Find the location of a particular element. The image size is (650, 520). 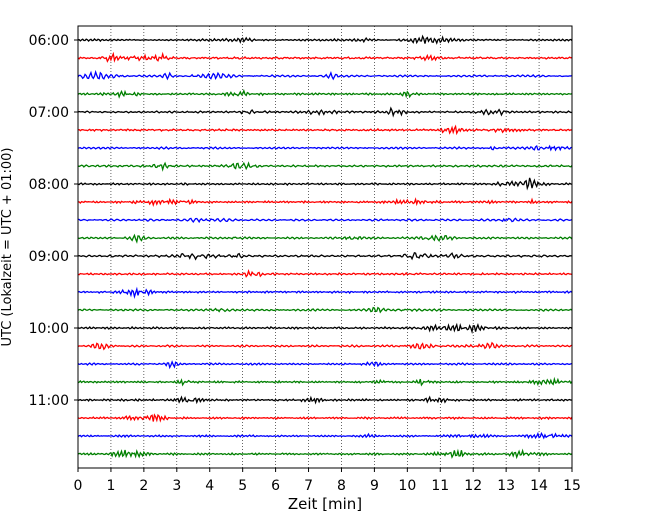

y-tick-label-1100: 11:00 is located at coordinates (49, 401).